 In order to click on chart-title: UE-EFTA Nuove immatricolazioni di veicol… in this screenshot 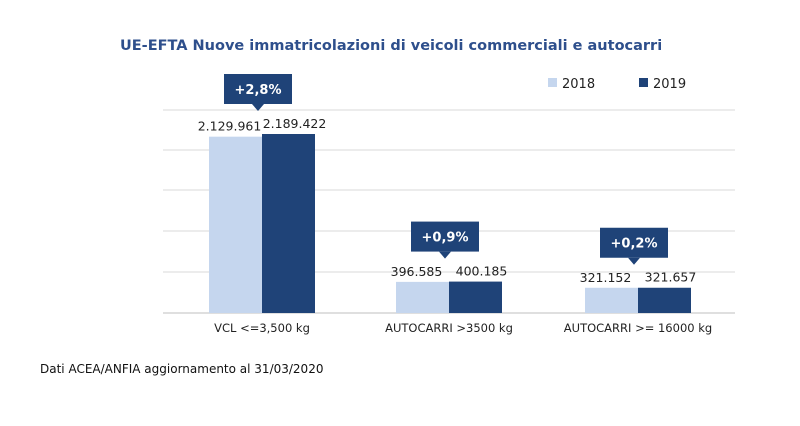, I will do `click(391, 46)`.